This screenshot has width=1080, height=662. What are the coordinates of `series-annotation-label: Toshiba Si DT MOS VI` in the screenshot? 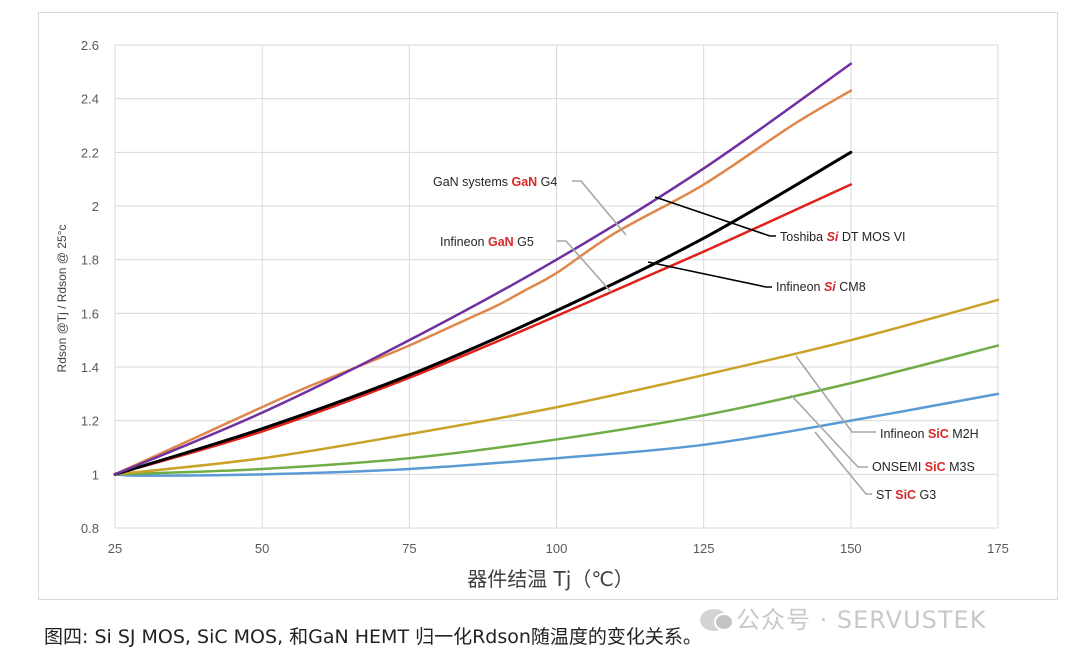 It's located at (843, 237).